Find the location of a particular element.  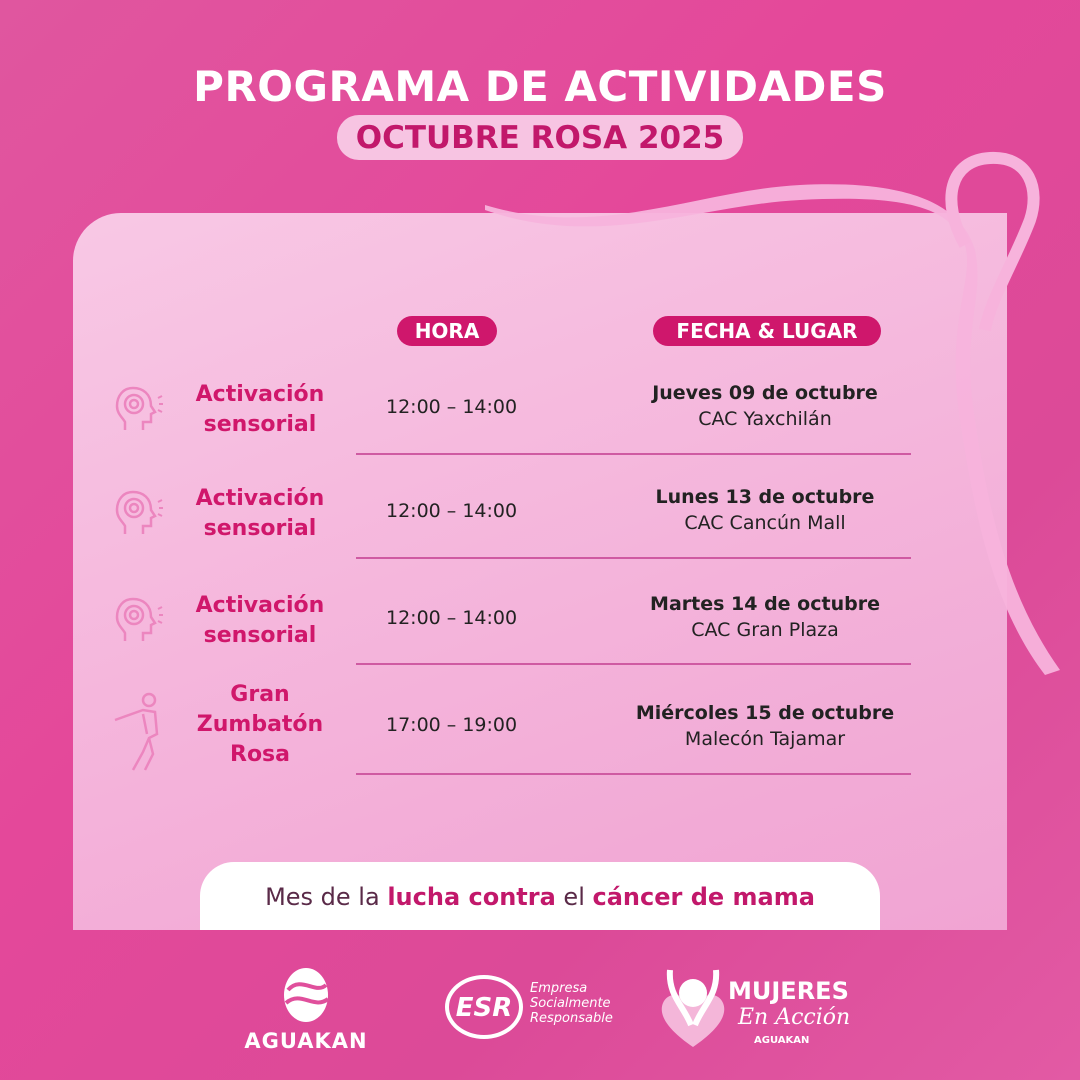

mujeres-en-accion-logo: MUJERES En Acción AGUAKAN is located at coordinates (758, 1010).